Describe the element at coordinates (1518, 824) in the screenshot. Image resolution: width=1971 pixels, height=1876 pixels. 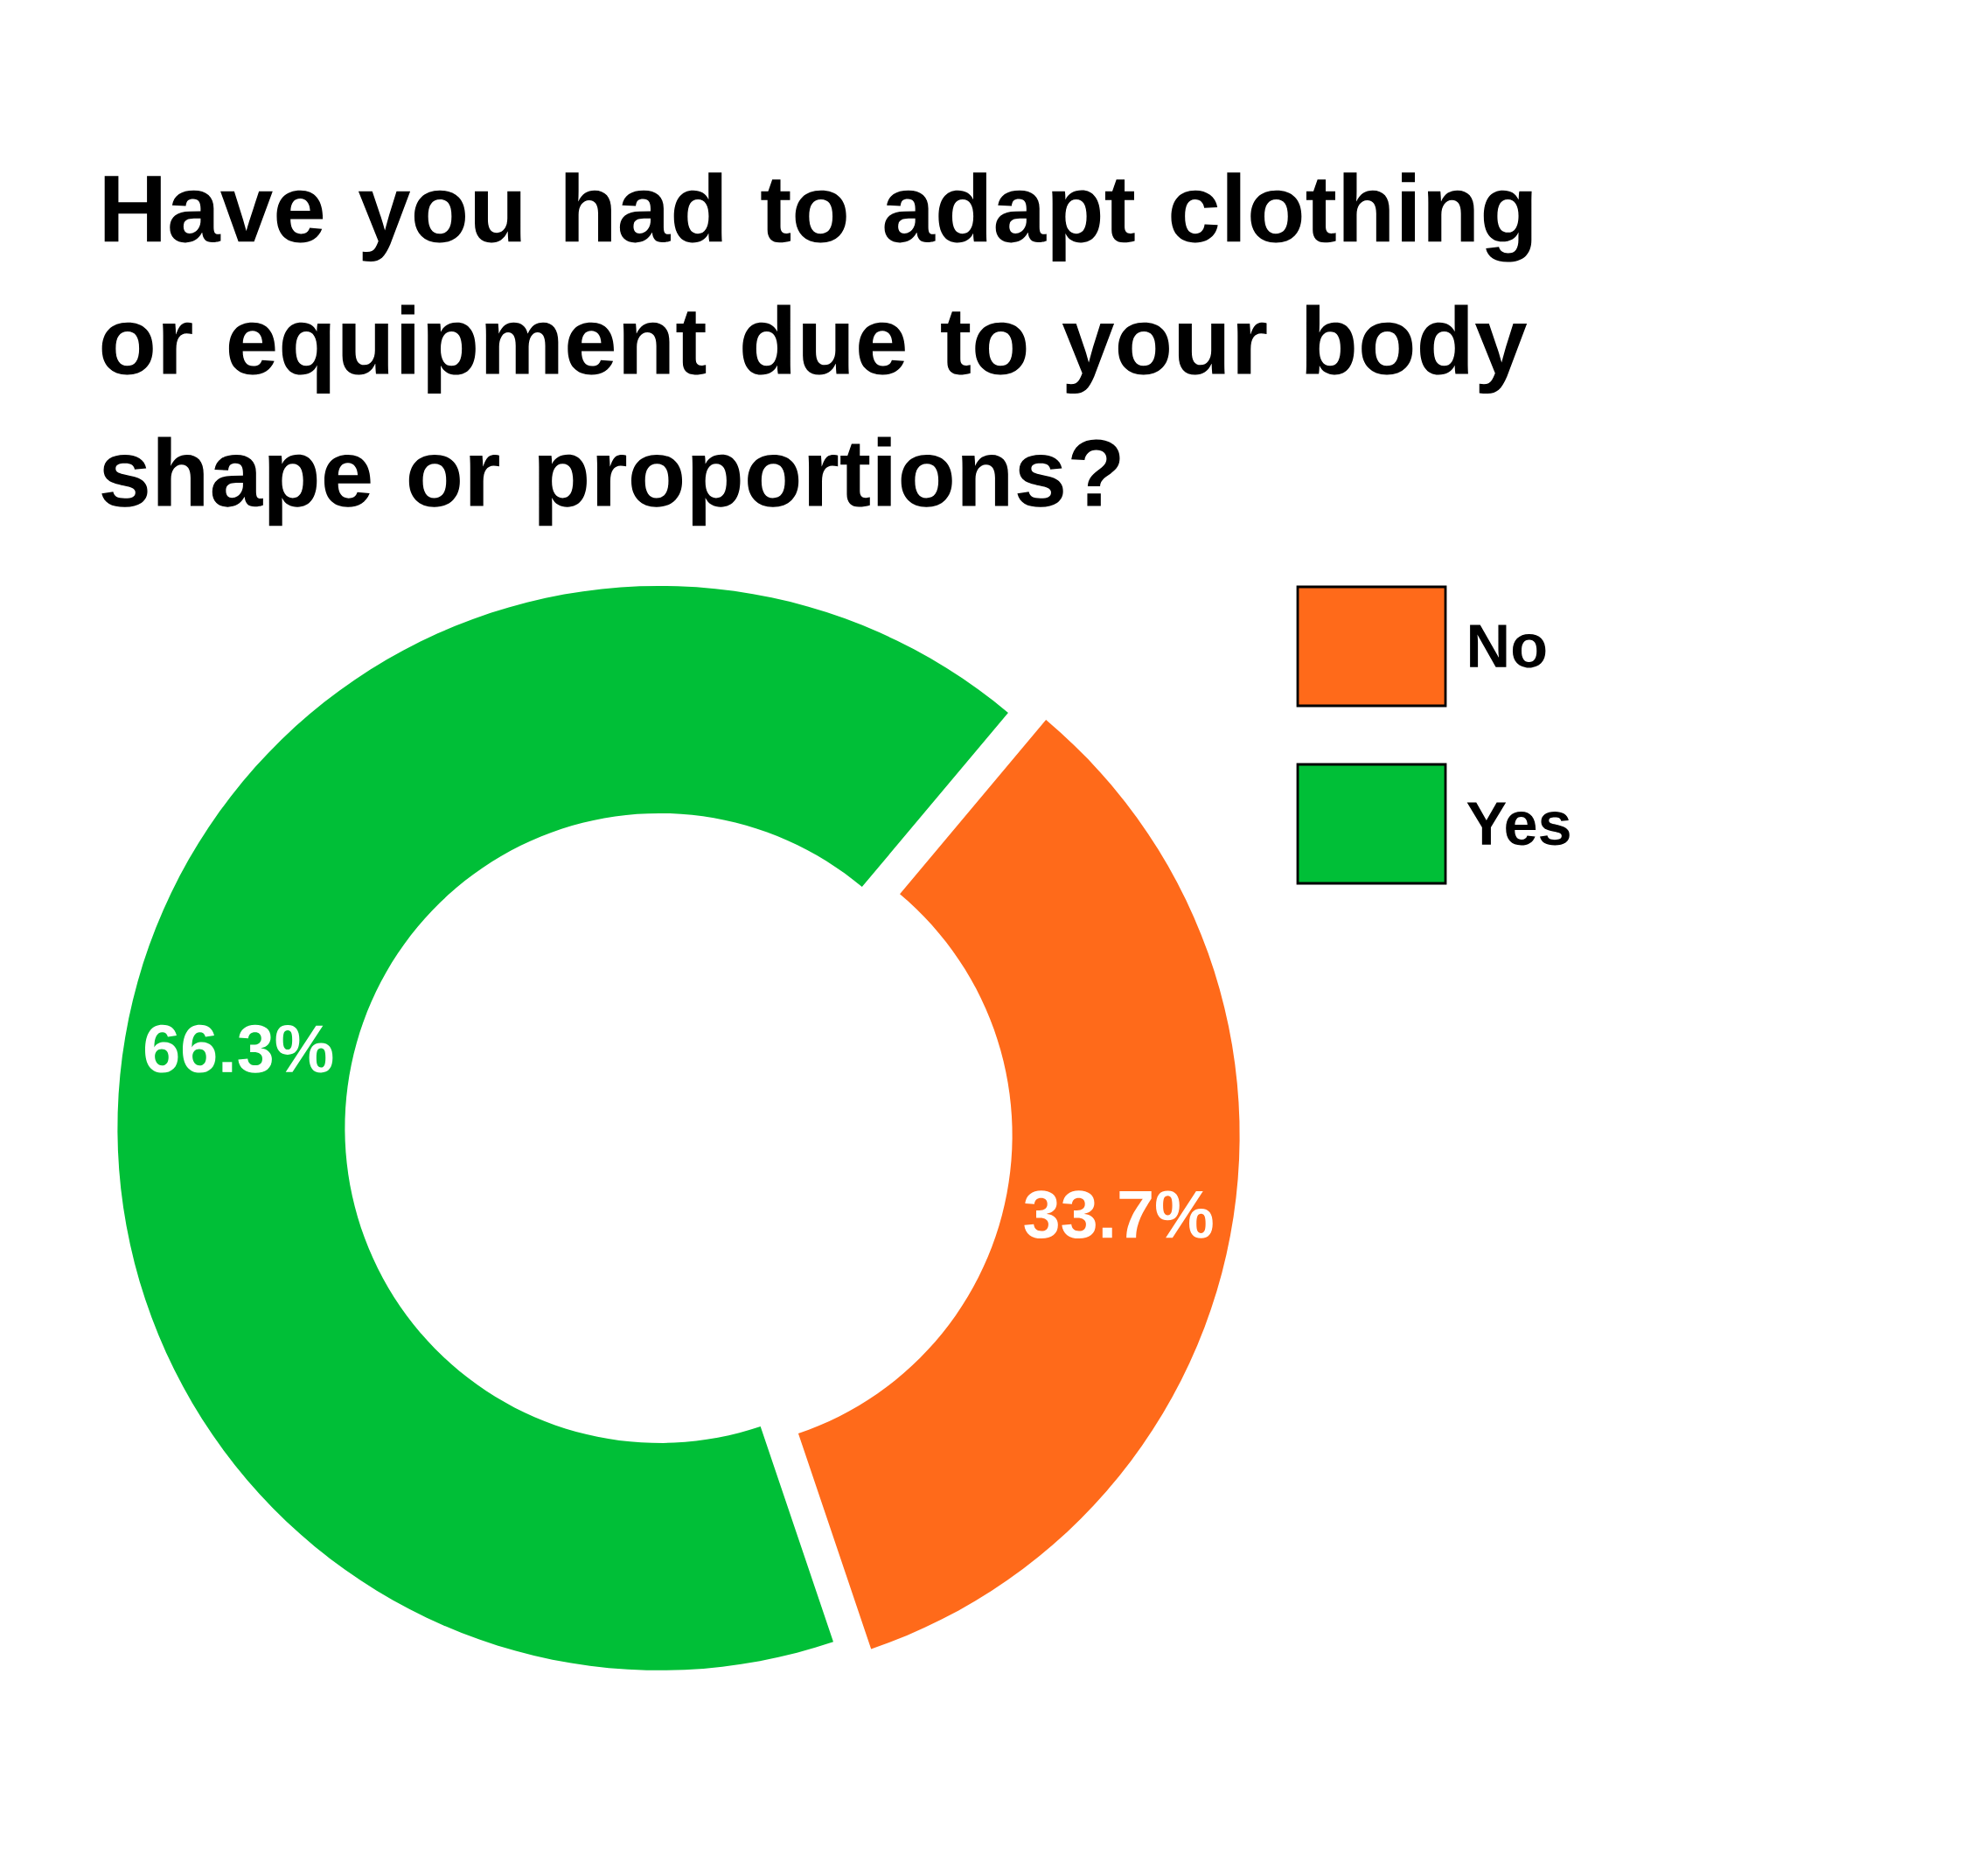
I see `legend-label: Yes` at that location.